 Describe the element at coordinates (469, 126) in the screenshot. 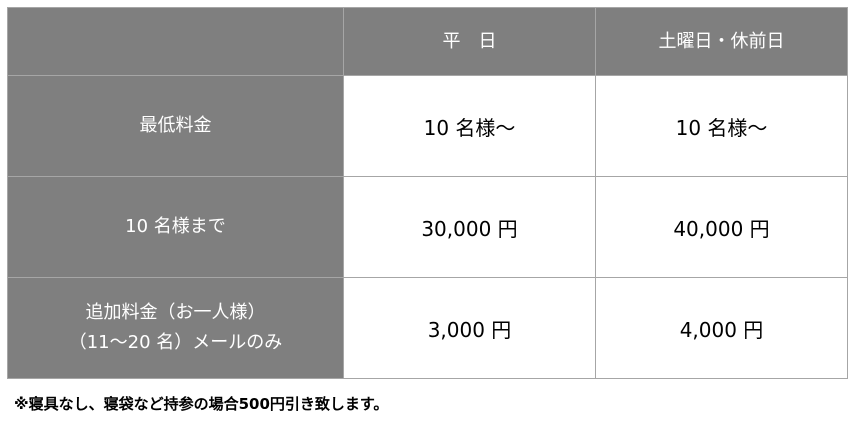

I see `weekday-value: 10 名様～` at that location.